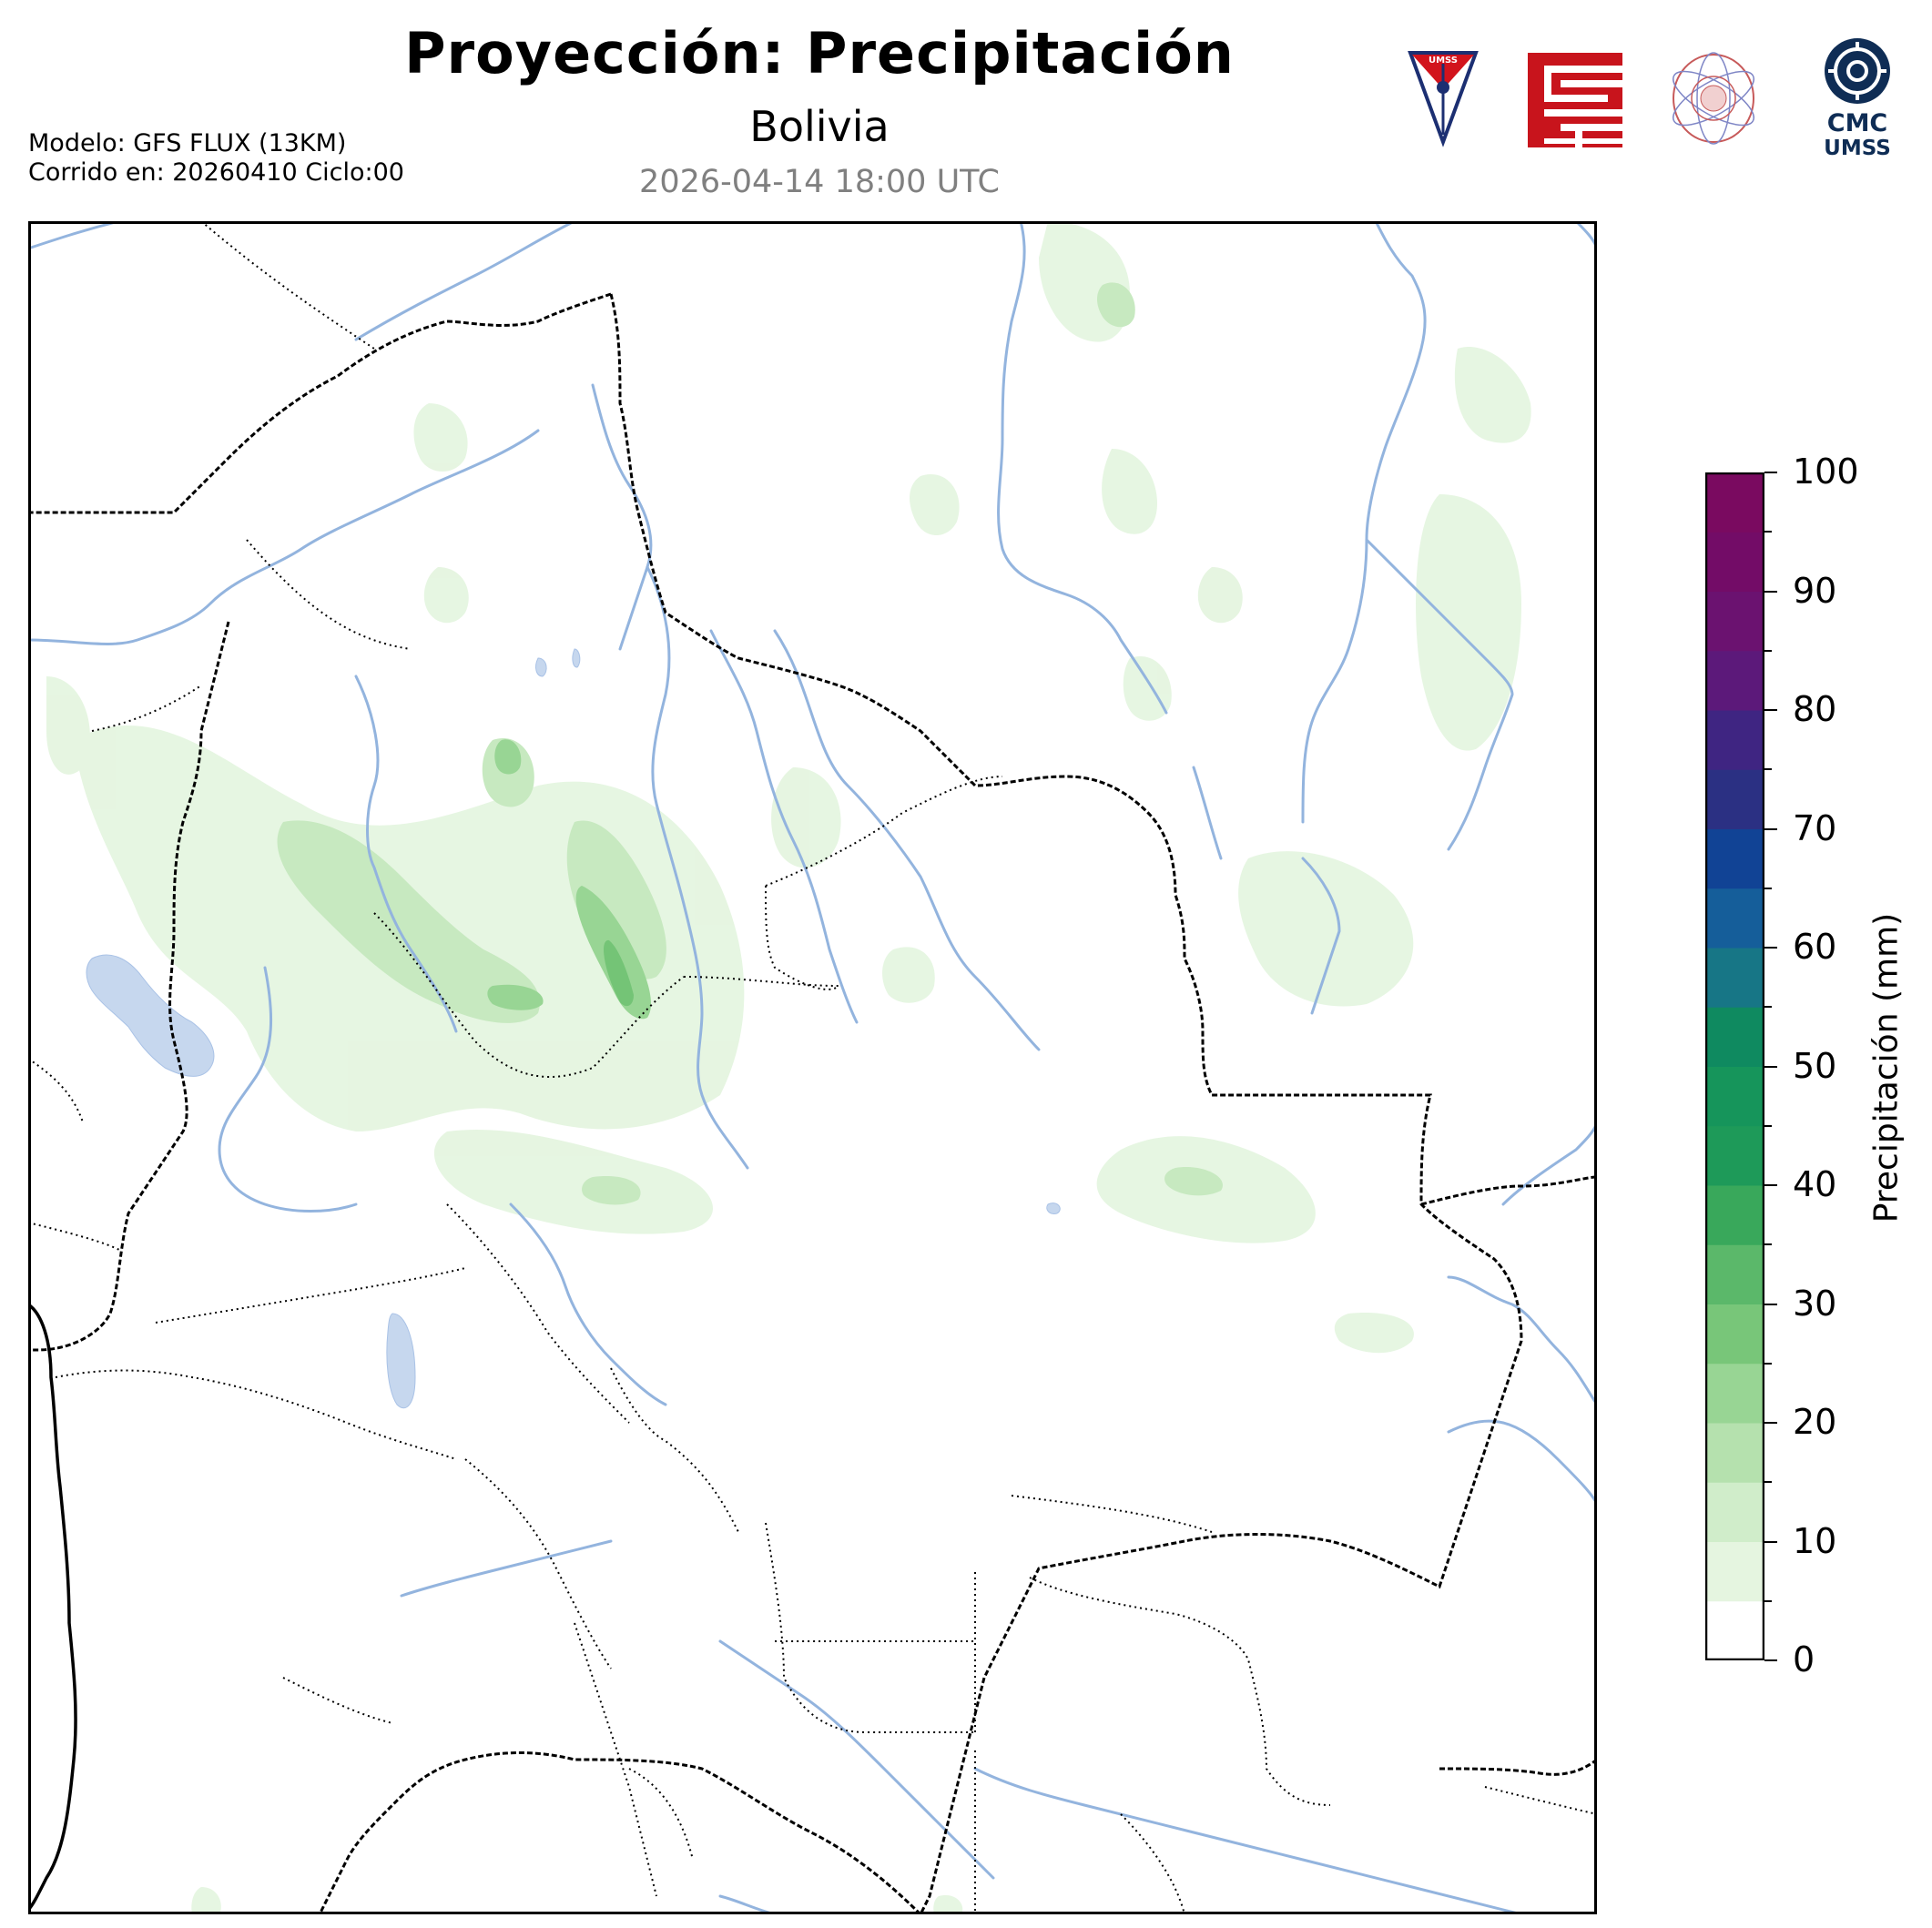 The width and height of the screenshot is (1932, 1928). I want to click on umss-shield-text: UMSS, so click(1443, 61).